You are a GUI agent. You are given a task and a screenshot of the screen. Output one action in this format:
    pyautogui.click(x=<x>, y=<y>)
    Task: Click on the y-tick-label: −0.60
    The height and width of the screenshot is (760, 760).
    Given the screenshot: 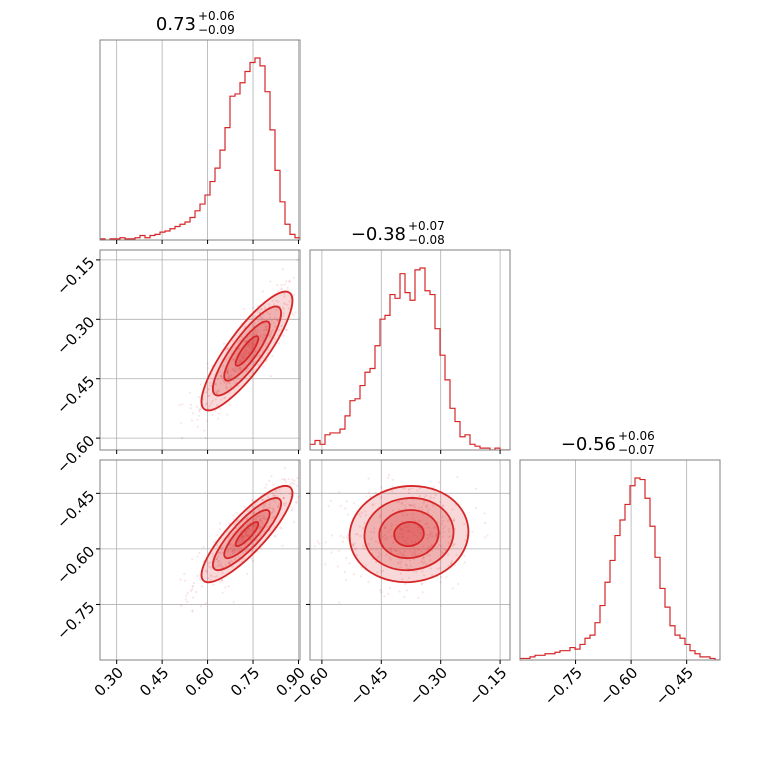 What is the action you would take?
    pyautogui.click(x=75, y=565)
    